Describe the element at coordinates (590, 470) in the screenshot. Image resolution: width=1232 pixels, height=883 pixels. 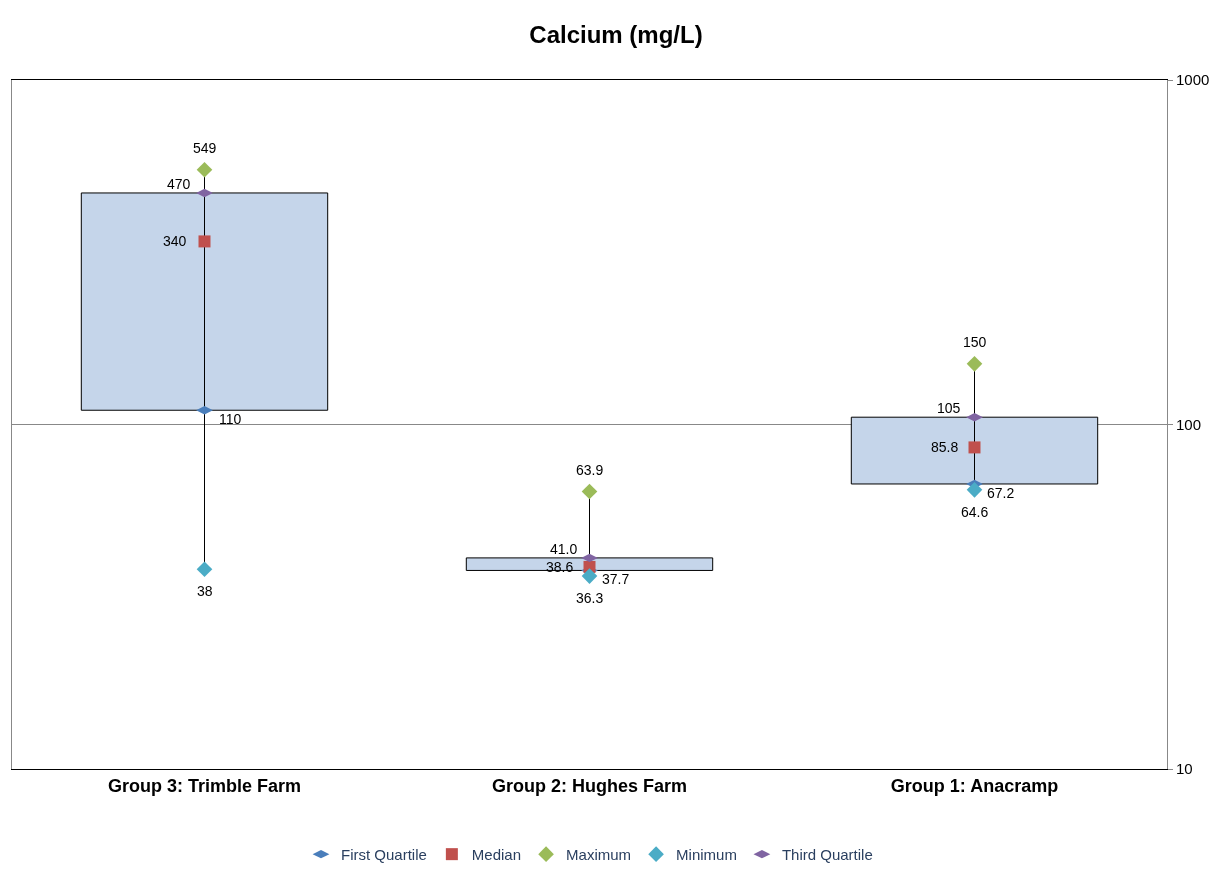
I see `data-label: 63.9` at that location.